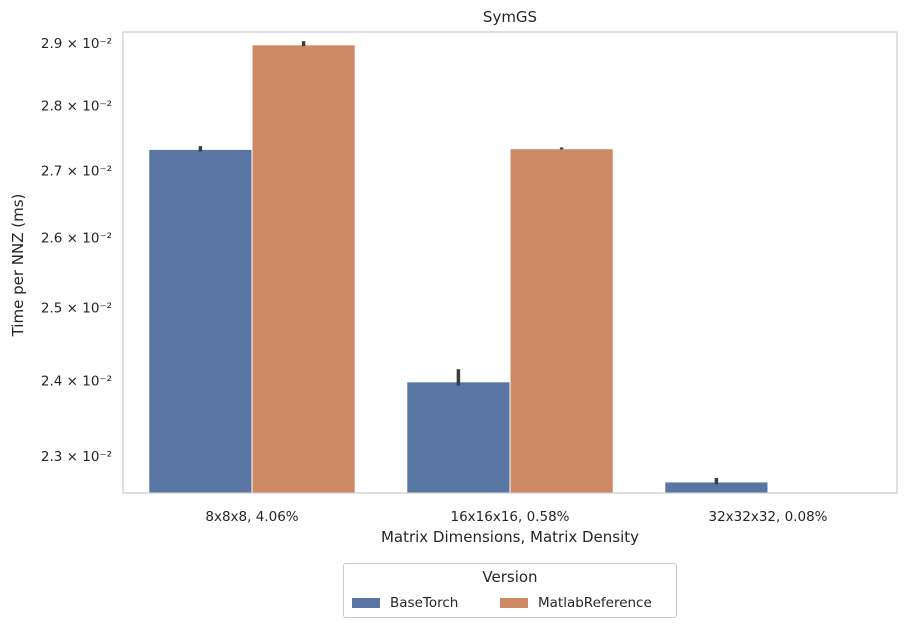  I want to click on legend: Version BaseTorch MatlabReference, so click(510, 590).